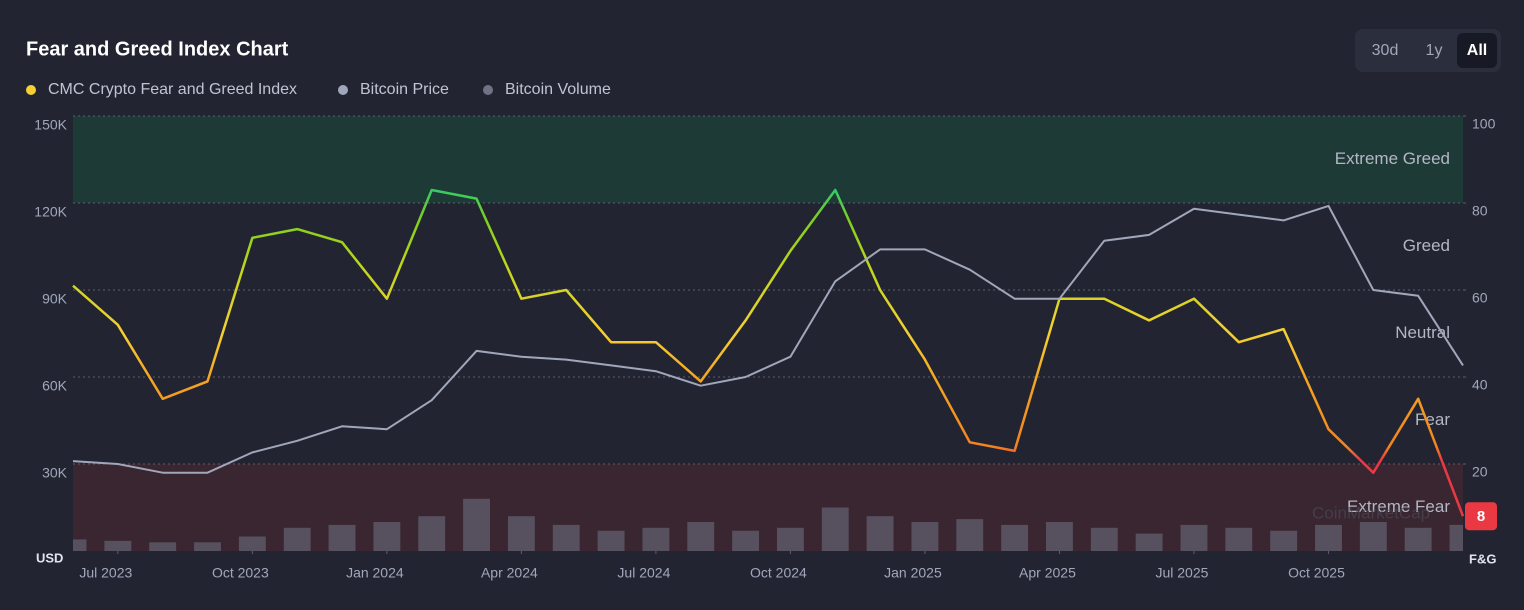 The width and height of the screenshot is (1524, 610). Describe the element at coordinates (50, 212) in the screenshot. I see `y-tick-label: 120K` at that location.